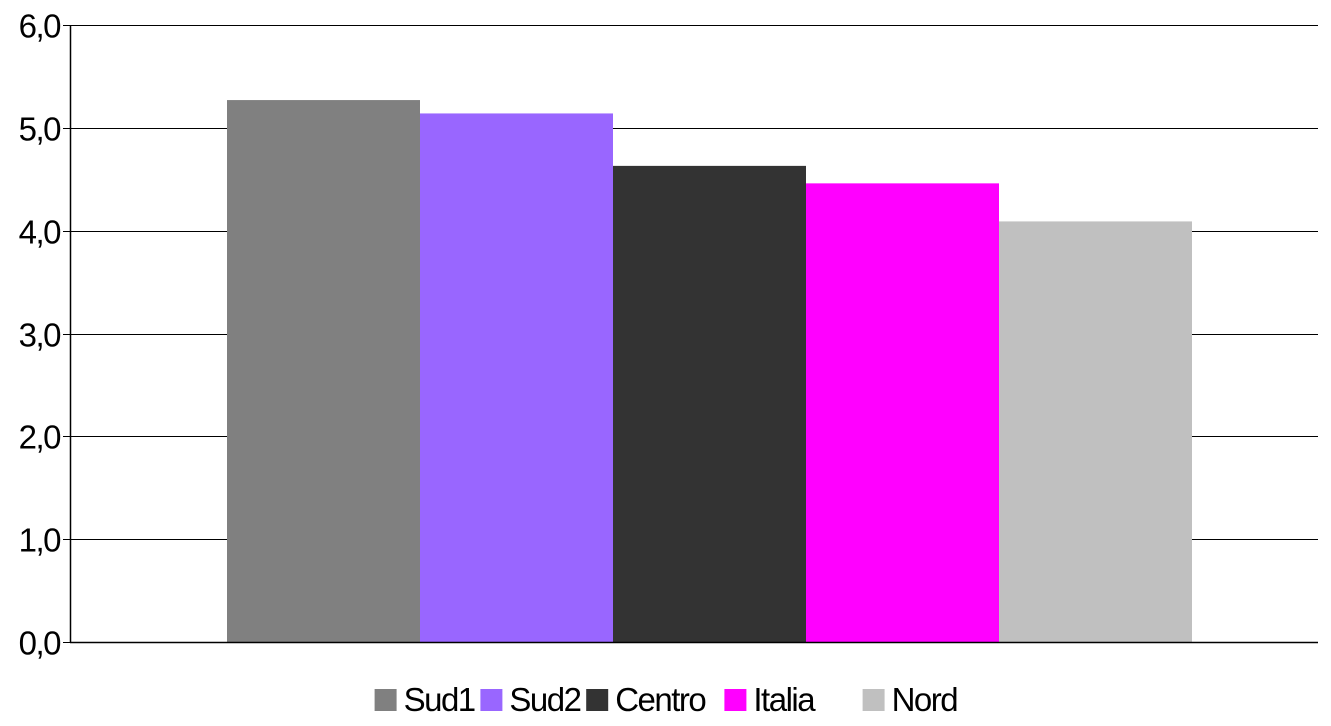 The width and height of the screenshot is (1331, 726). I want to click on legend-swatch-centro, so click(597, 700).